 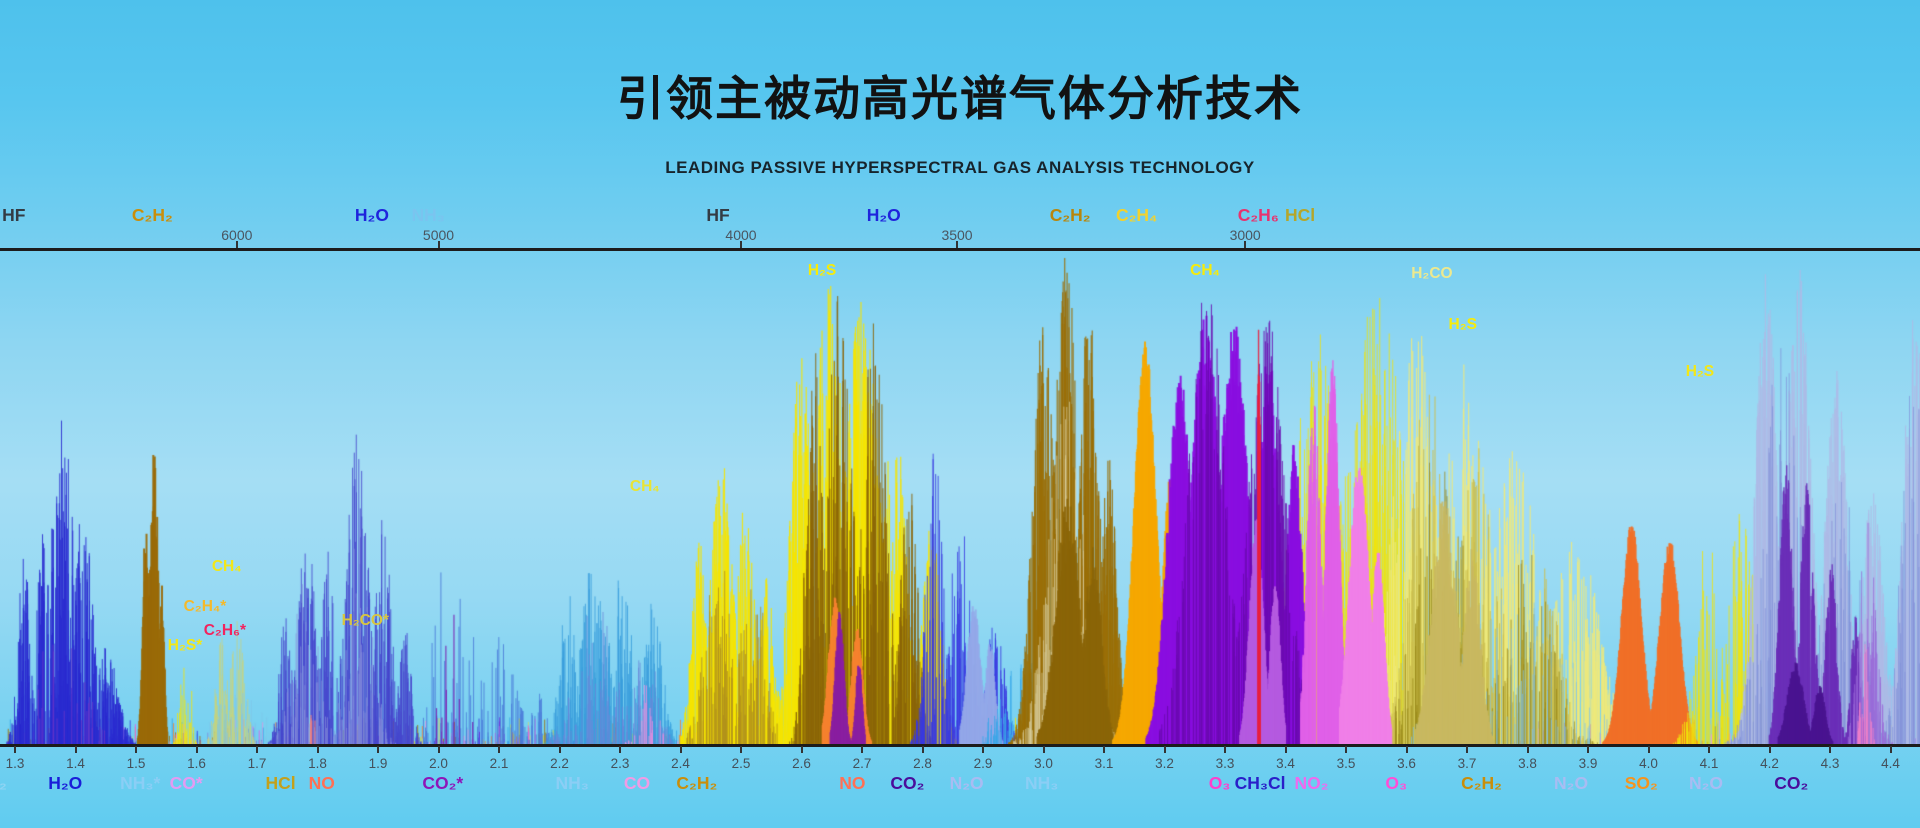 What do you see at coordinates (1432, 273) in the screenshot?
I see `plot-gas-label: H₂CO` at bounding box center [1432, 273].